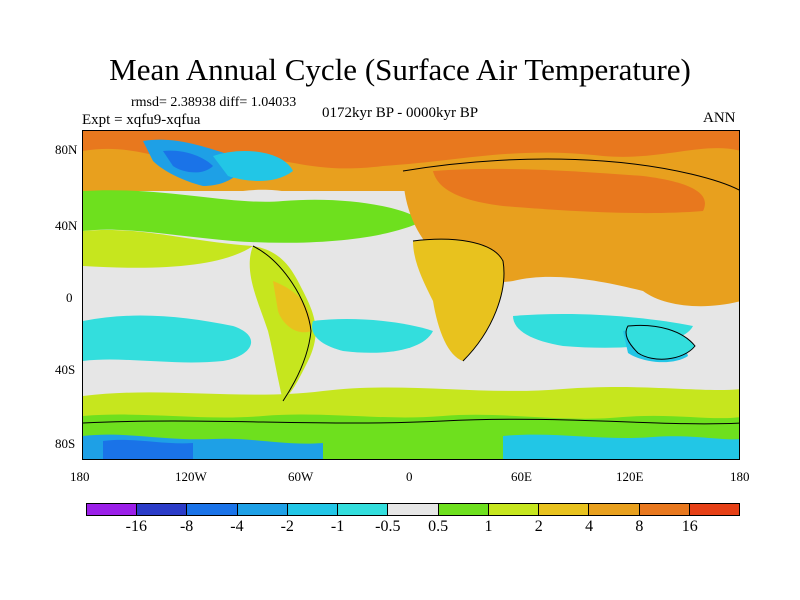 This screenshot has width=800, height=600. Describe the element at coordinates (69, 297) in the screenshot. I see `lat-label-0: 0` at that location.